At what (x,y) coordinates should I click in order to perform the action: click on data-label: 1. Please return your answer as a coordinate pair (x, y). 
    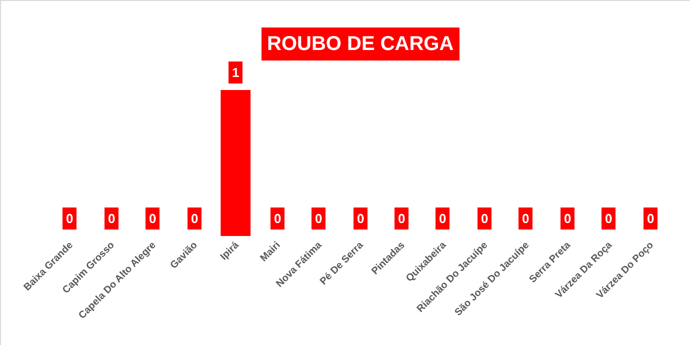
    Looking at the image, I should click on (236, 72).